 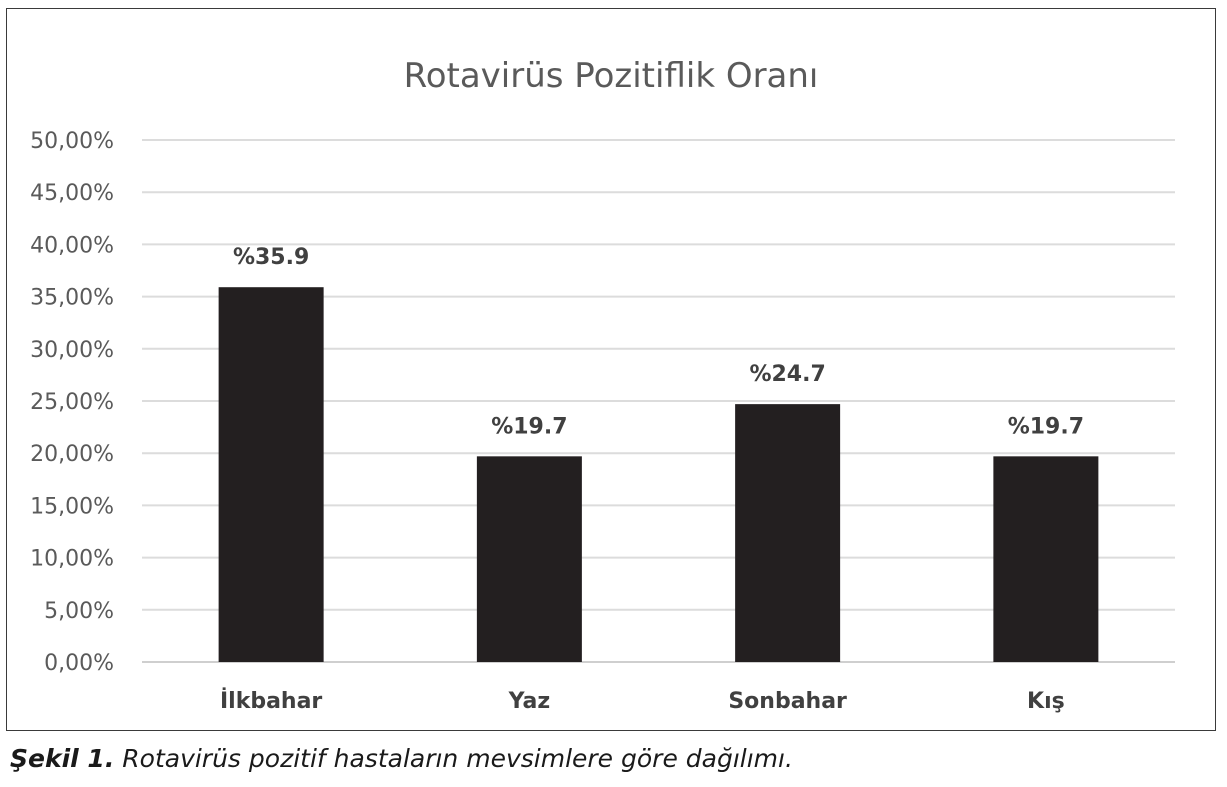 I want to click on y-tick-label: 25,00%, so click(x=72, y=402).